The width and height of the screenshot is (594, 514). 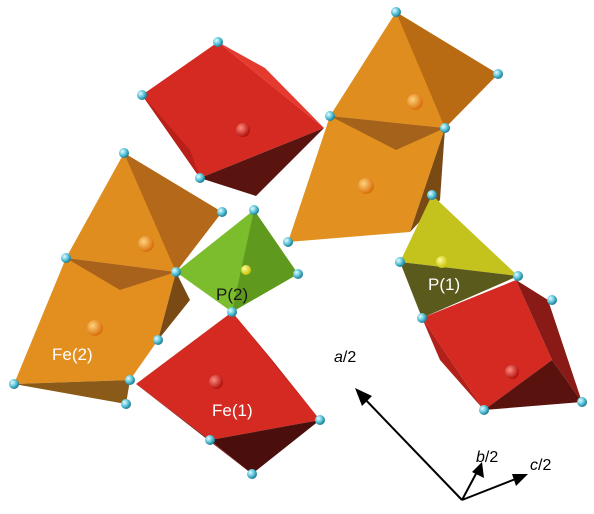 I want to click on axis-b-arrowhead, so click(x=478, y=470).